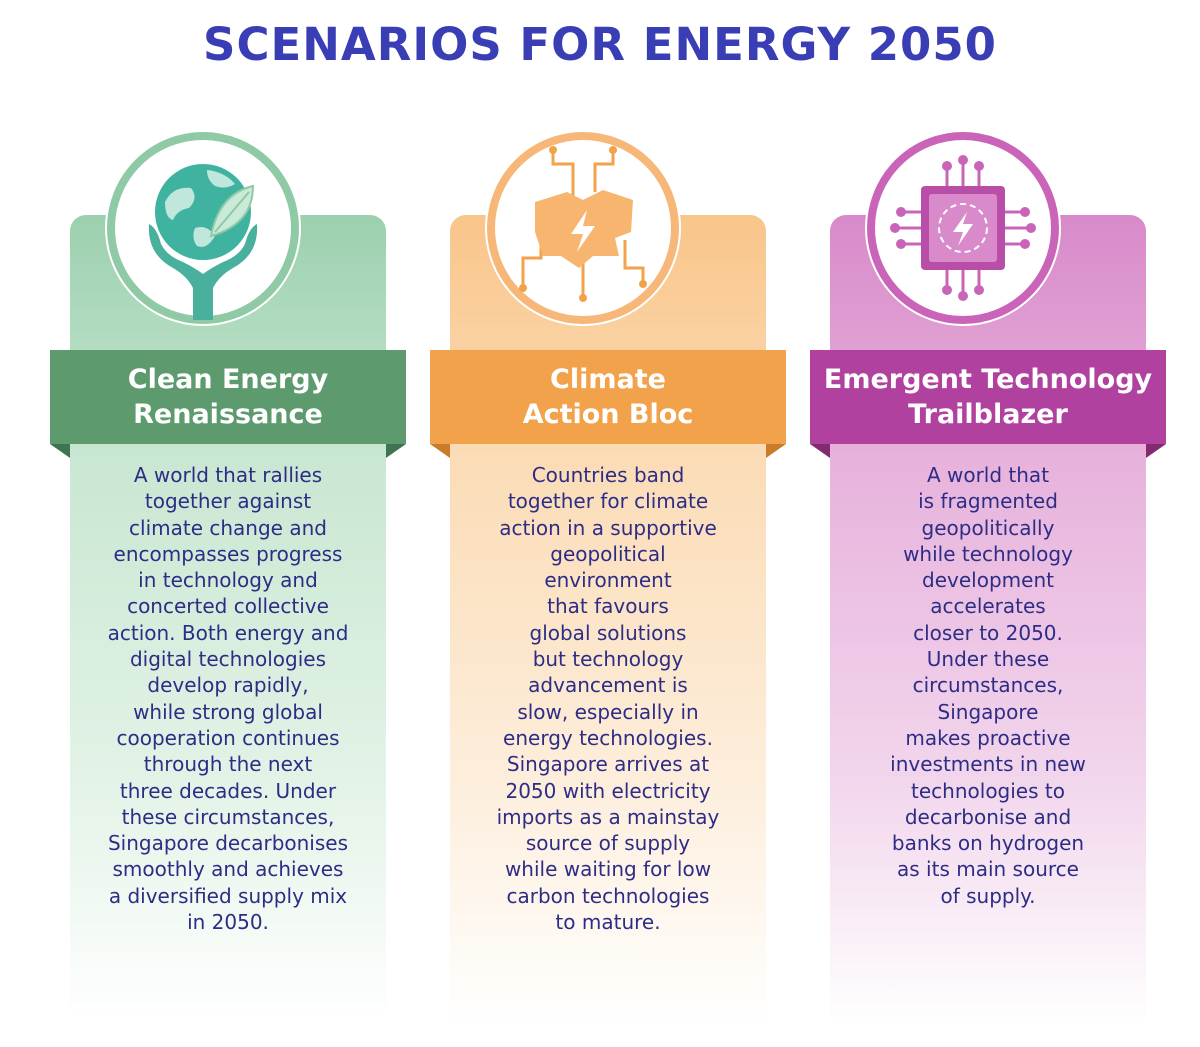 Image resolution: width=1200 pixels, height=1047 pixels. What do you see at coordinates (988, 711) in the screenshot?
I see `description-line: Singapore` at bounding box center [988, 711].